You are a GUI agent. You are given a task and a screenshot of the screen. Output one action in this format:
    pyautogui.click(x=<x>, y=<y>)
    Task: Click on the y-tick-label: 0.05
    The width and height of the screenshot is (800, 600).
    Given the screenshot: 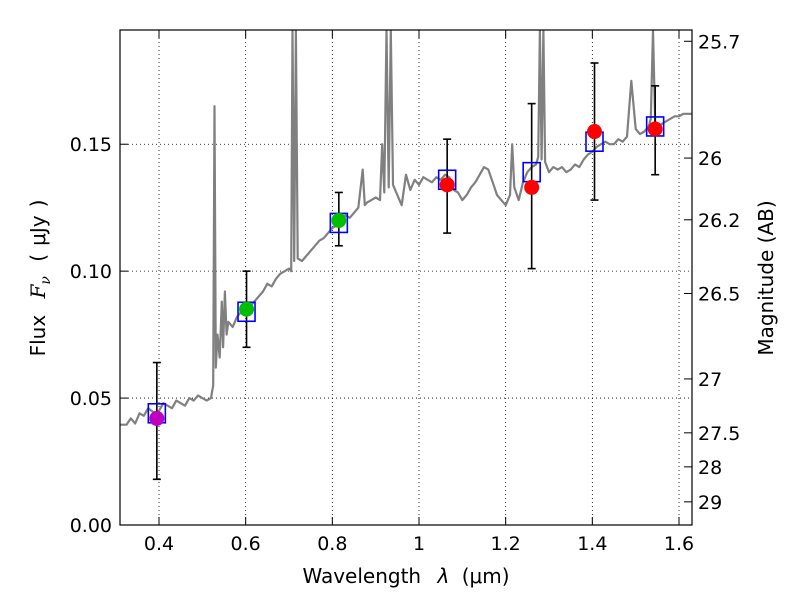 What is the action you would take?
    pyautogui.click(x=91, y=399)
    